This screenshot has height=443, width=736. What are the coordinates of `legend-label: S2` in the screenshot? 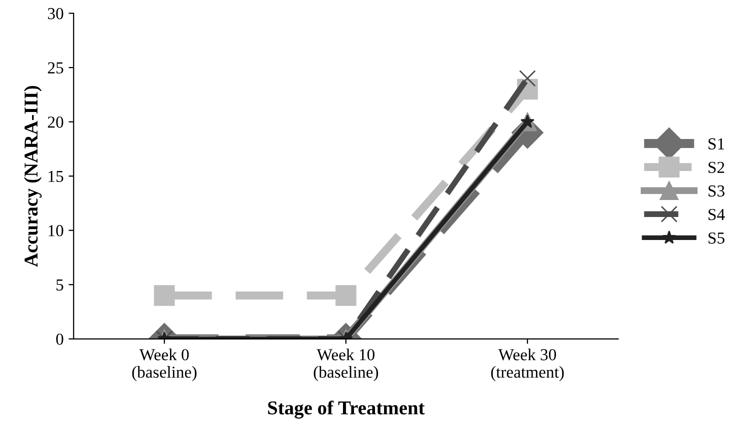 It's located at (716, 168).